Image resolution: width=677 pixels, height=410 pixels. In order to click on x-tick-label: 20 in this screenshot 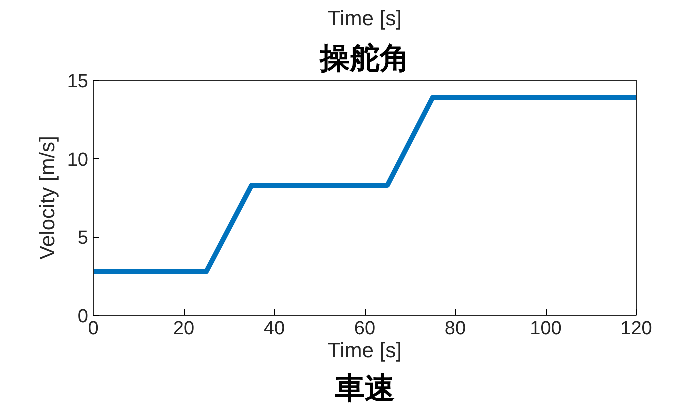, I will do `click(184, 329)`.